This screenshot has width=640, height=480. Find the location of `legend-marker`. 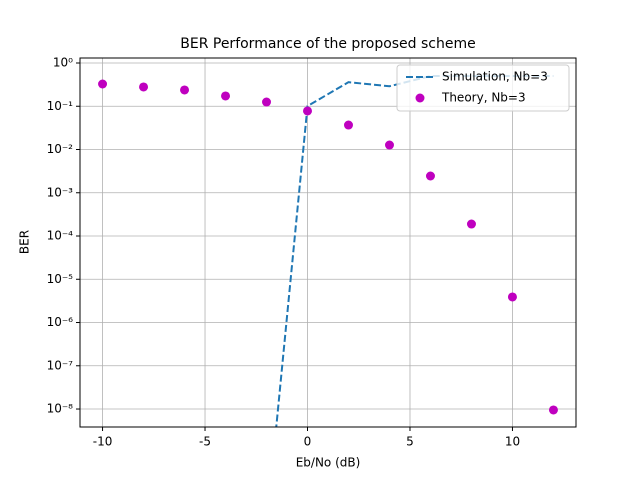

legend-marker is located at coordinates (420, 98).